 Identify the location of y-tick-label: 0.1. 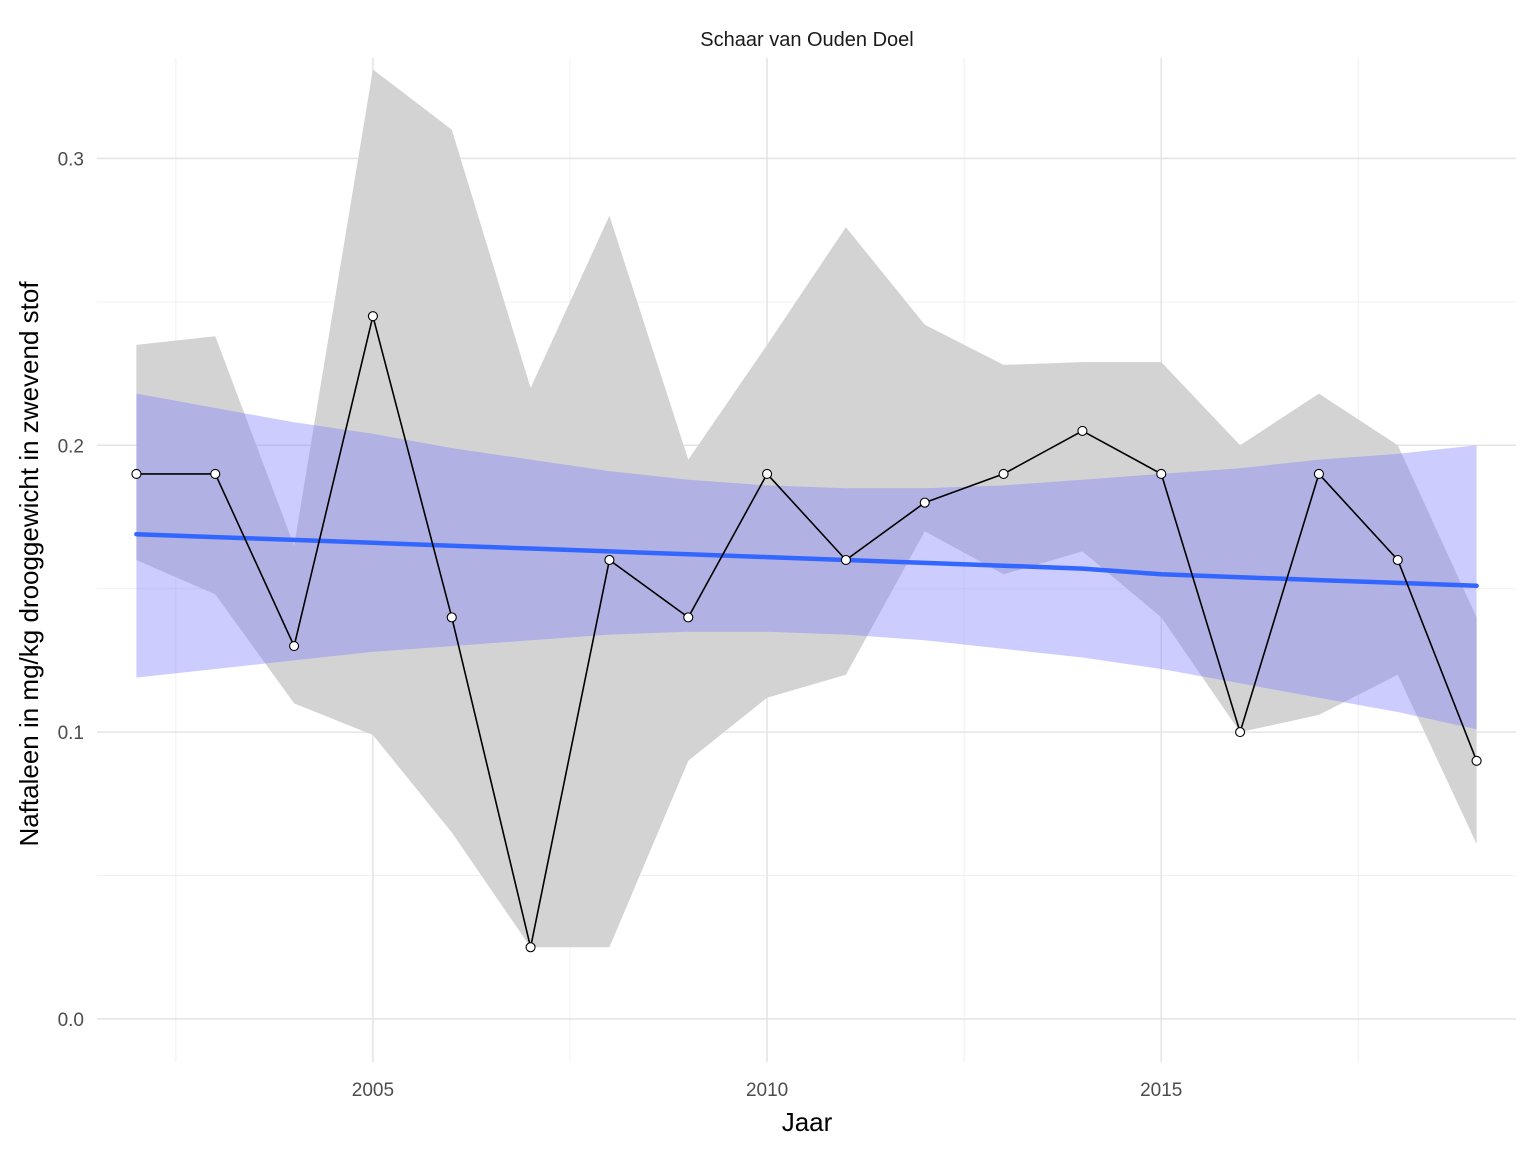
(71, 733).